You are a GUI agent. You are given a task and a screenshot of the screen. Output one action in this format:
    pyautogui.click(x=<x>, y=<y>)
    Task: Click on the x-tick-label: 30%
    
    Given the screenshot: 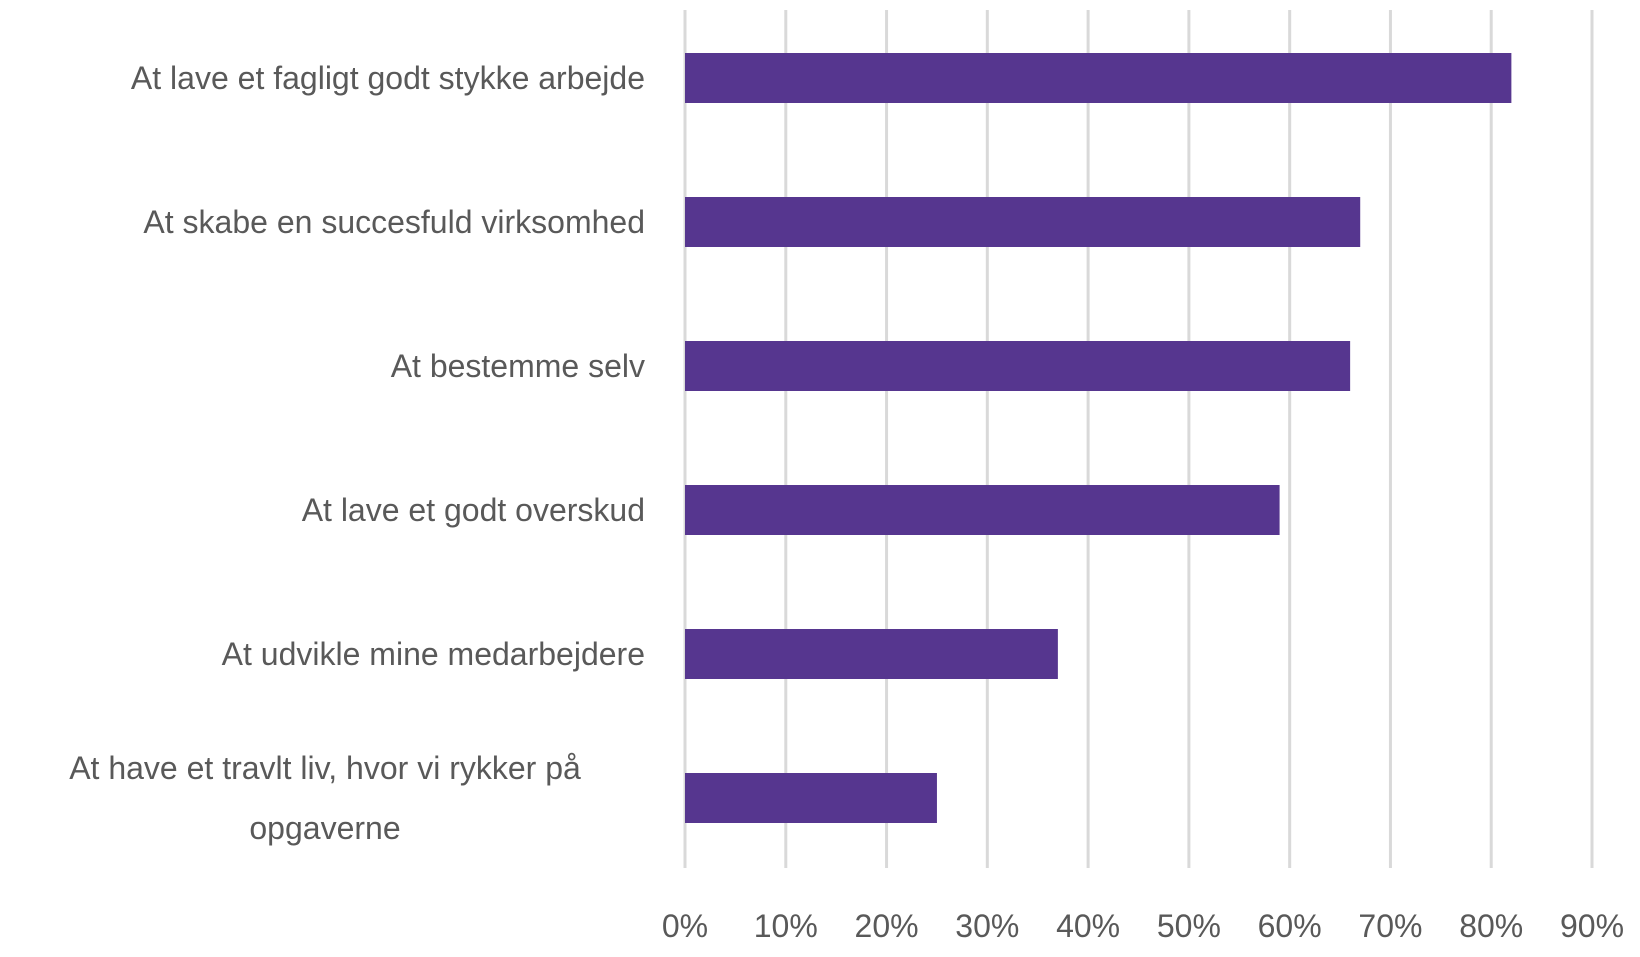 What is the action you would take?
    pyautogui.click(x=987, y=926)
    